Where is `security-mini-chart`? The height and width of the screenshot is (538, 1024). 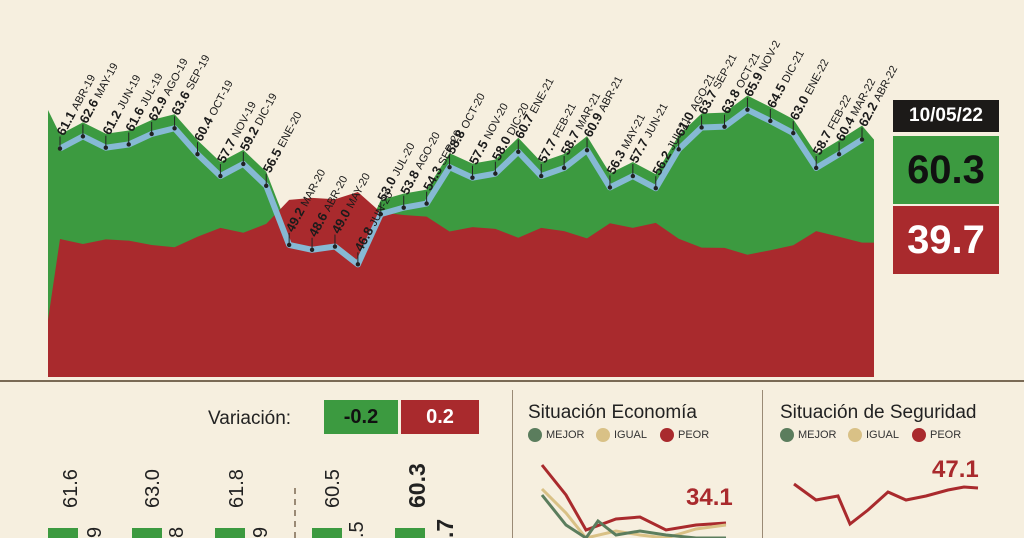 security-mini-chart is located at coordinates (886, 504).